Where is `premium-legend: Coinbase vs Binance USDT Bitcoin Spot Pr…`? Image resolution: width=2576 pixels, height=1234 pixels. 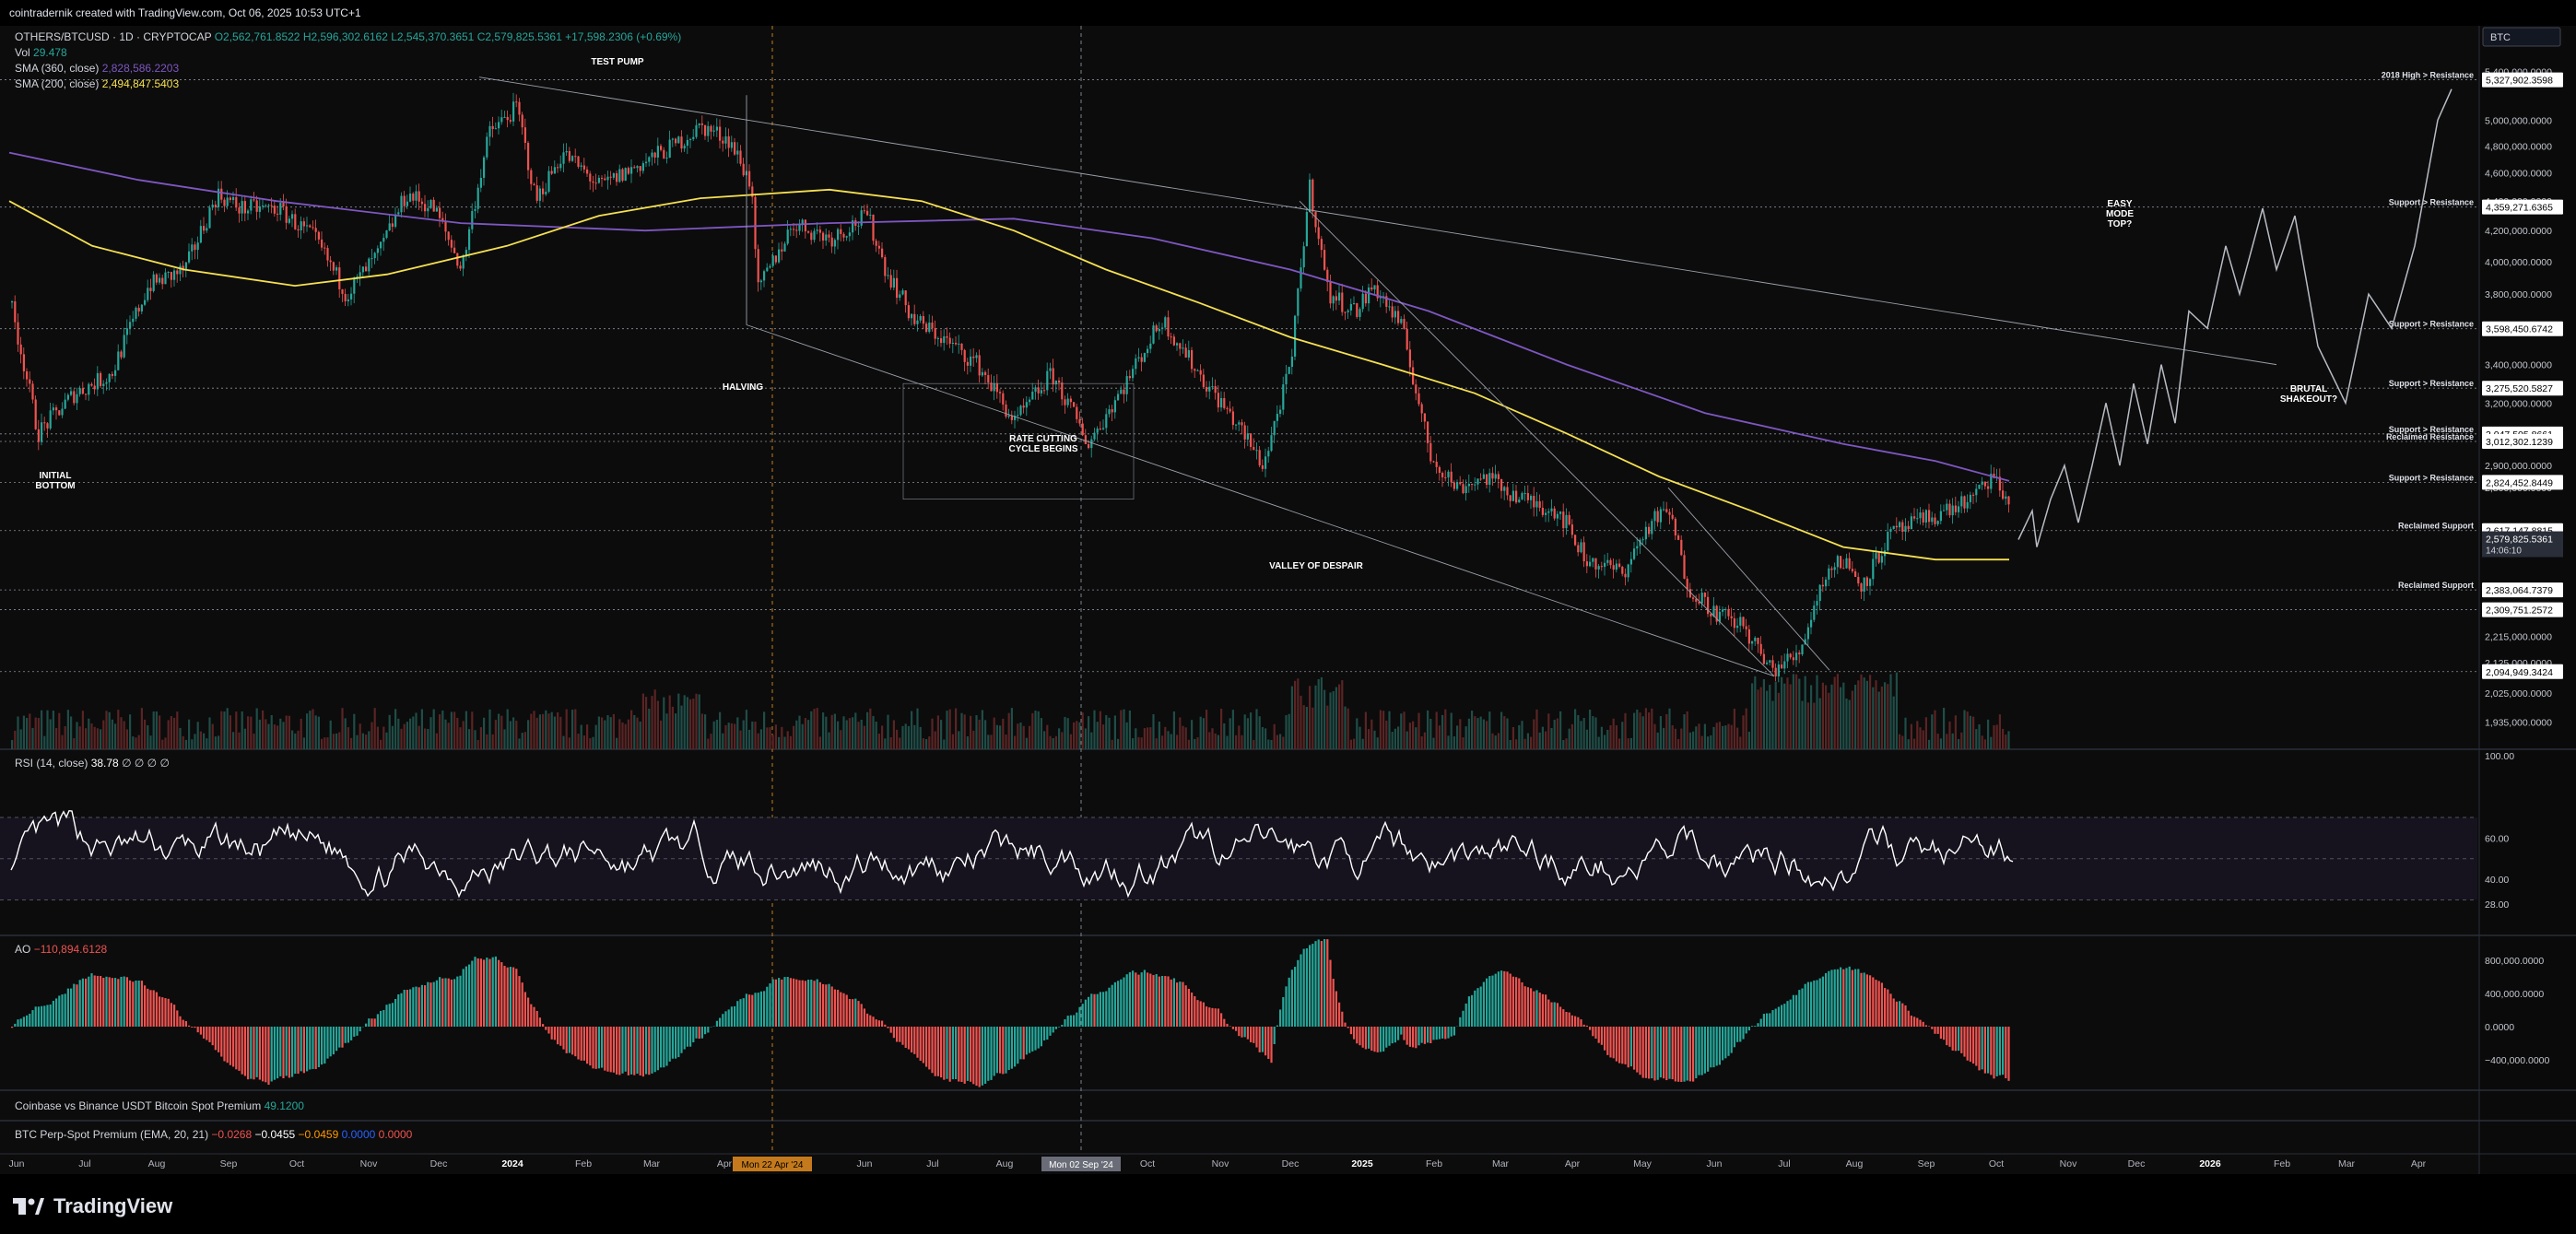 premium-legend: Coinbase vs Binance USDT Bitcoin Spot Pr… is located at coordinates (159, 1105).